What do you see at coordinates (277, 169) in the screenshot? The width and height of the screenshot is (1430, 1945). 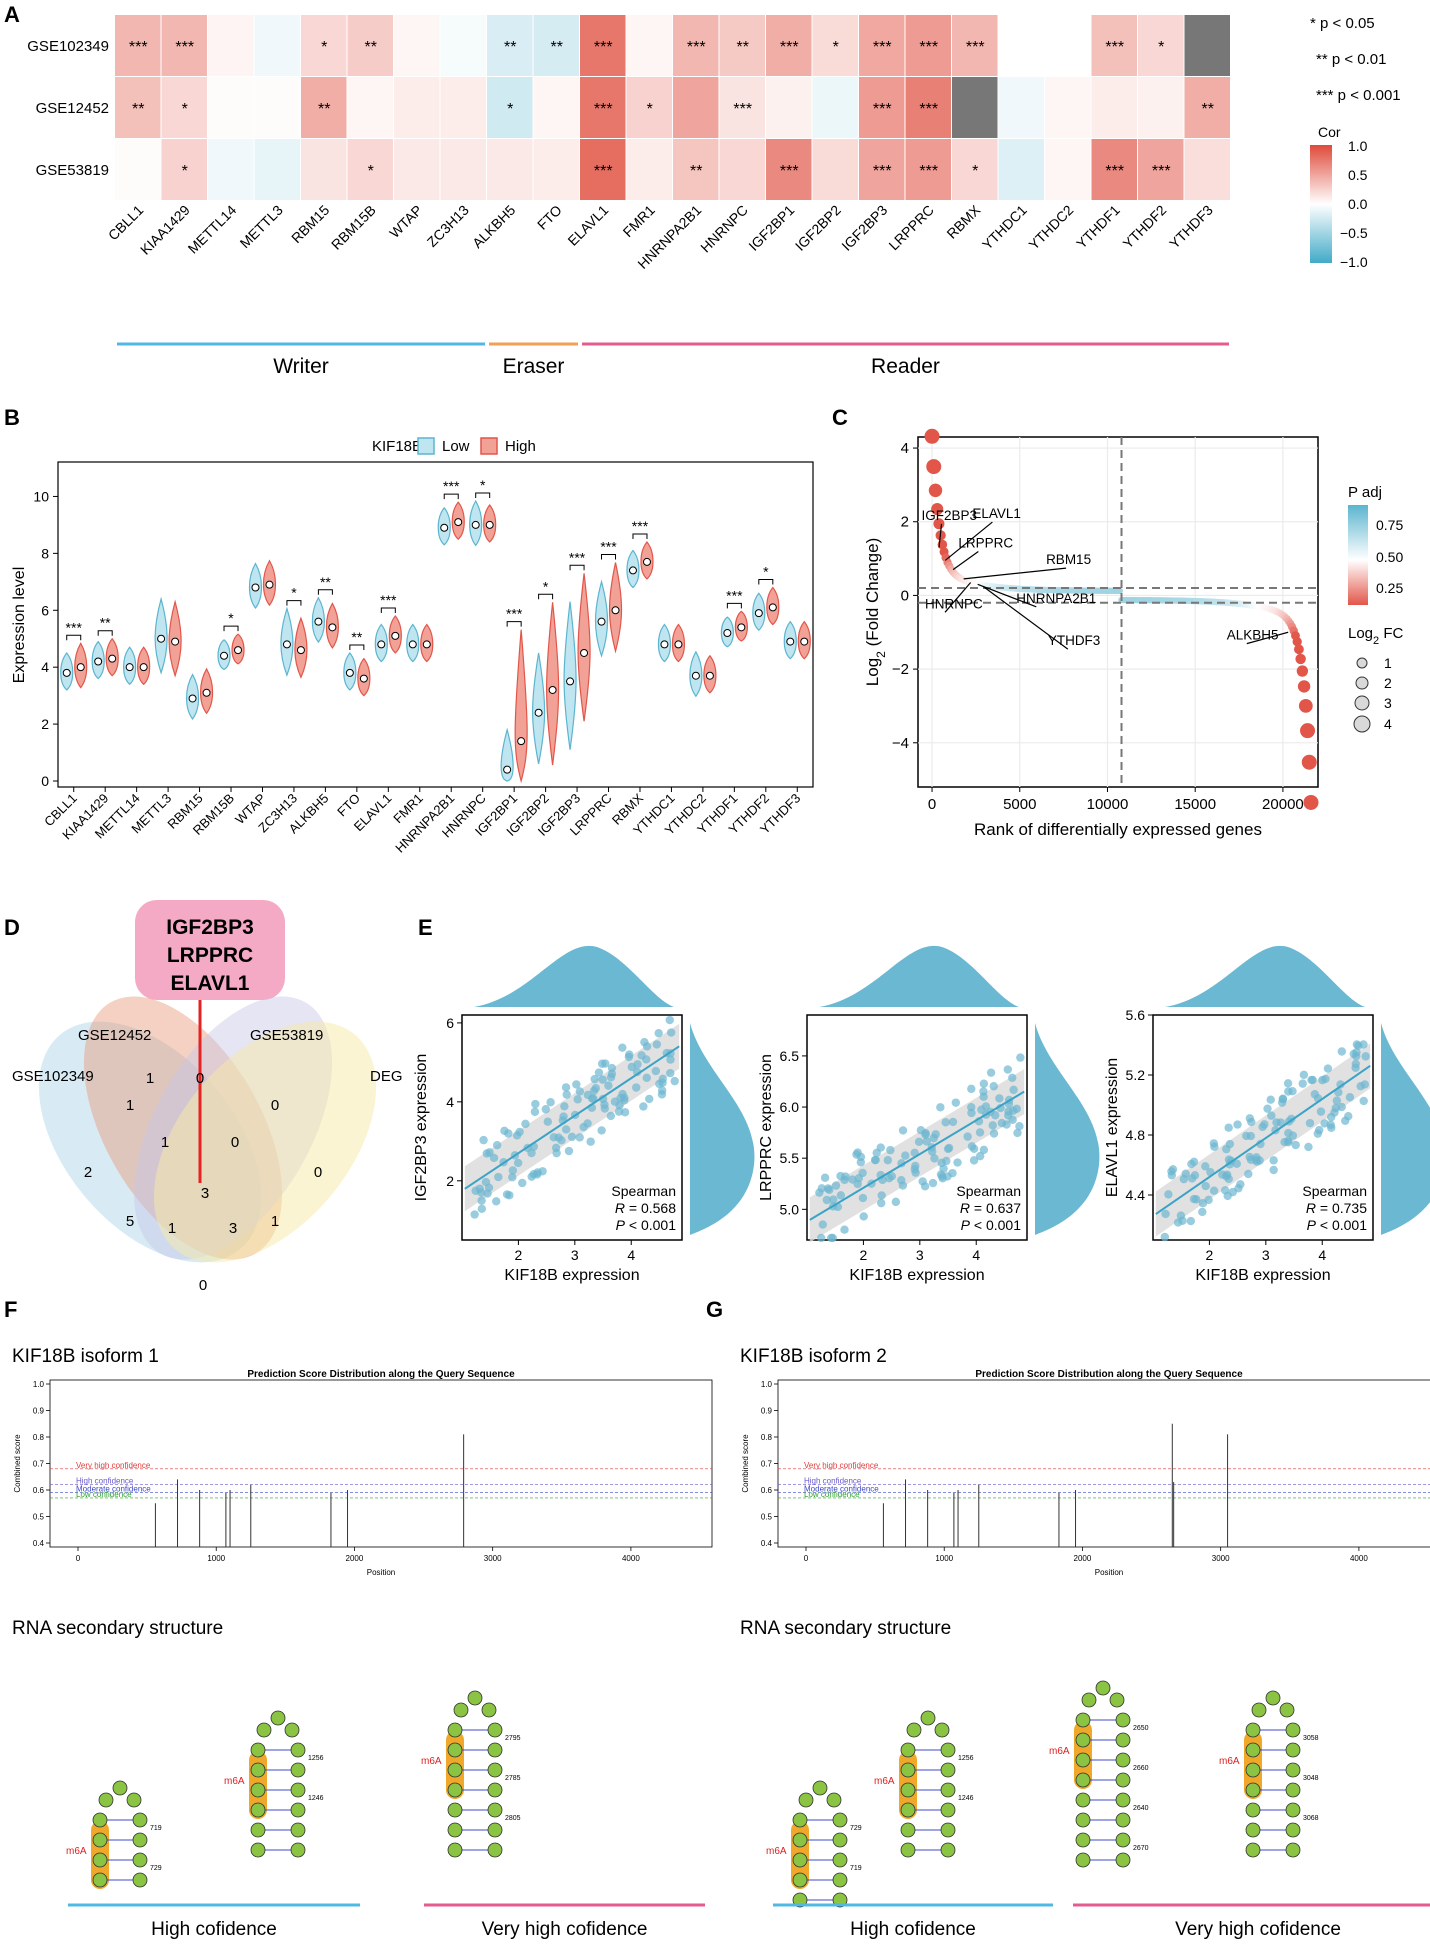 I see `heatmap-cell-gse53819-mettl3` at bounding box center [277, 169].